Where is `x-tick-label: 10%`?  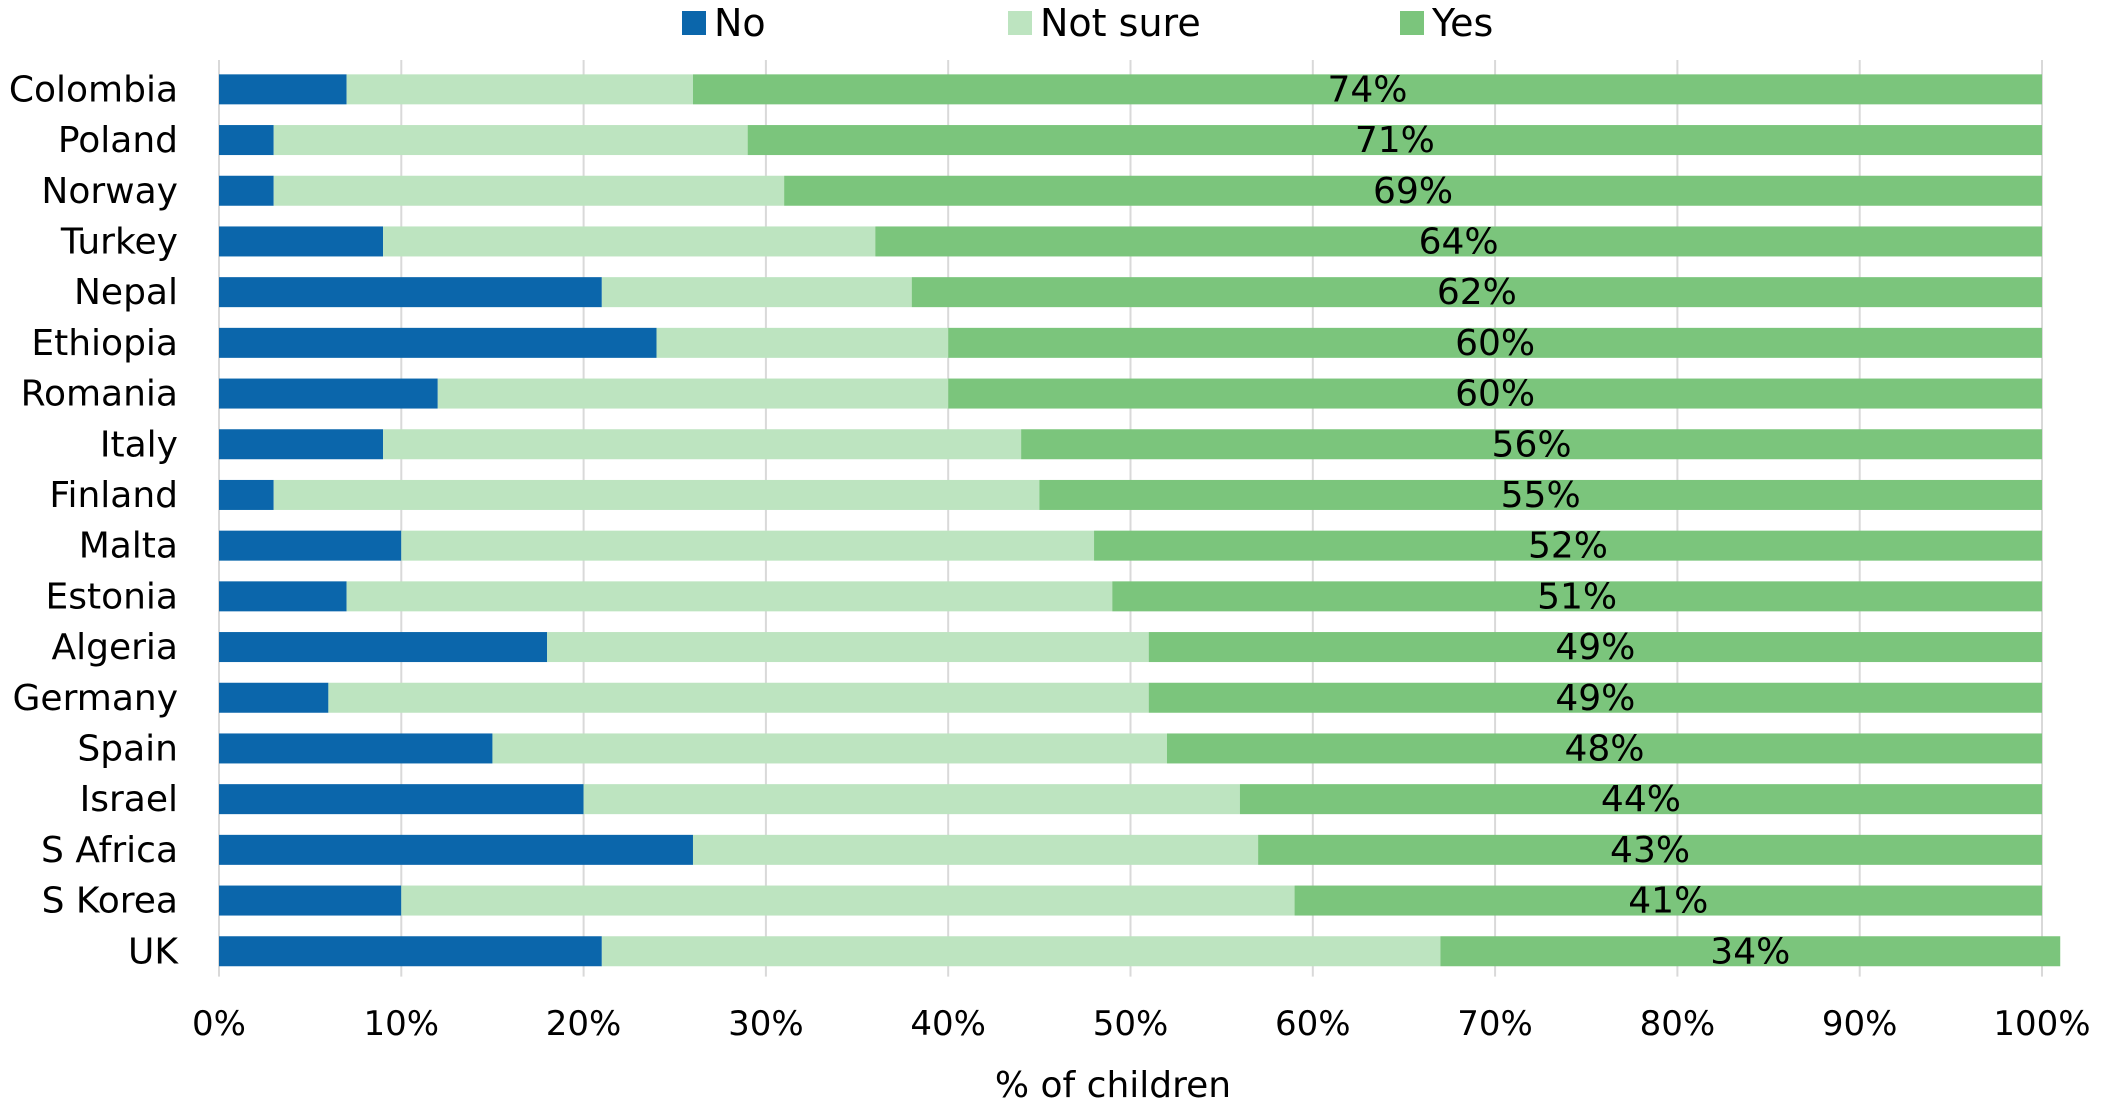 x-tick-label: 10% is located at coordinates (402, 1024).